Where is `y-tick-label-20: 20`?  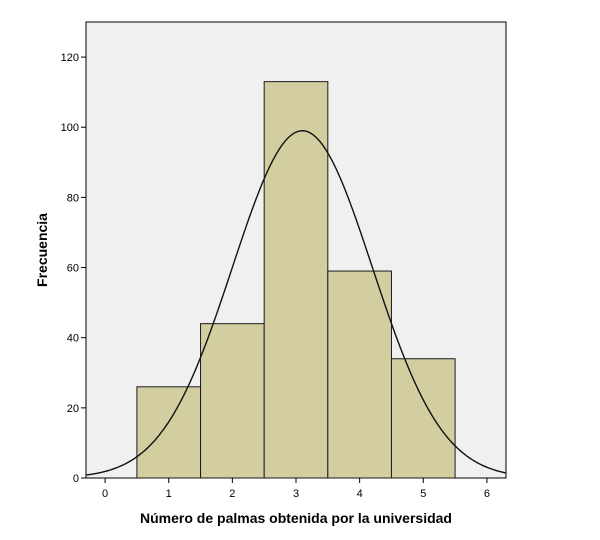
y-tick-label-20: 20 is located at coordinates (73, 409).